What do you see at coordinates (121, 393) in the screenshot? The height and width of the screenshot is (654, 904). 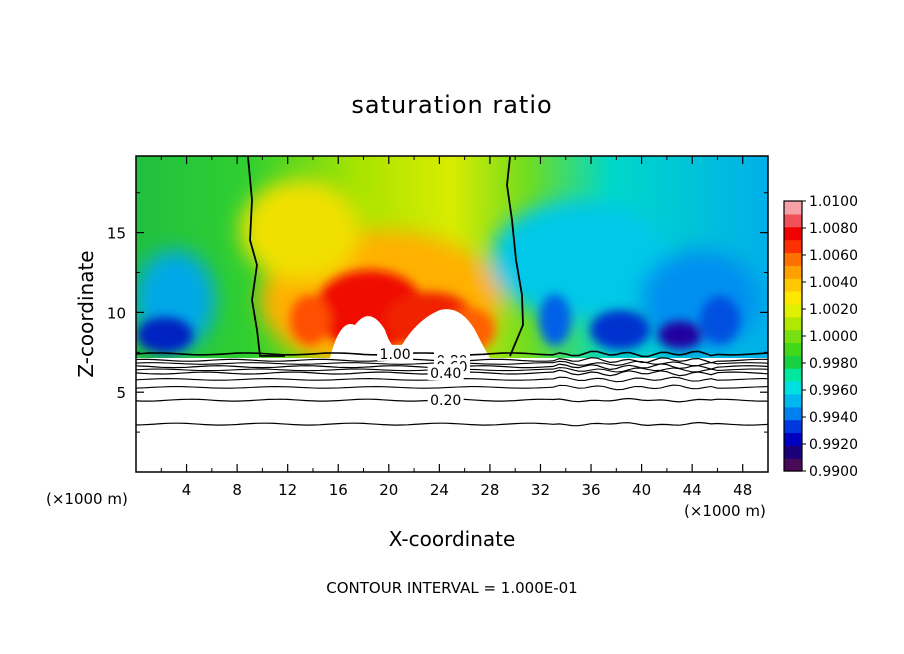 I see `y-tick-label: 5` at bounding box center [121, 393].